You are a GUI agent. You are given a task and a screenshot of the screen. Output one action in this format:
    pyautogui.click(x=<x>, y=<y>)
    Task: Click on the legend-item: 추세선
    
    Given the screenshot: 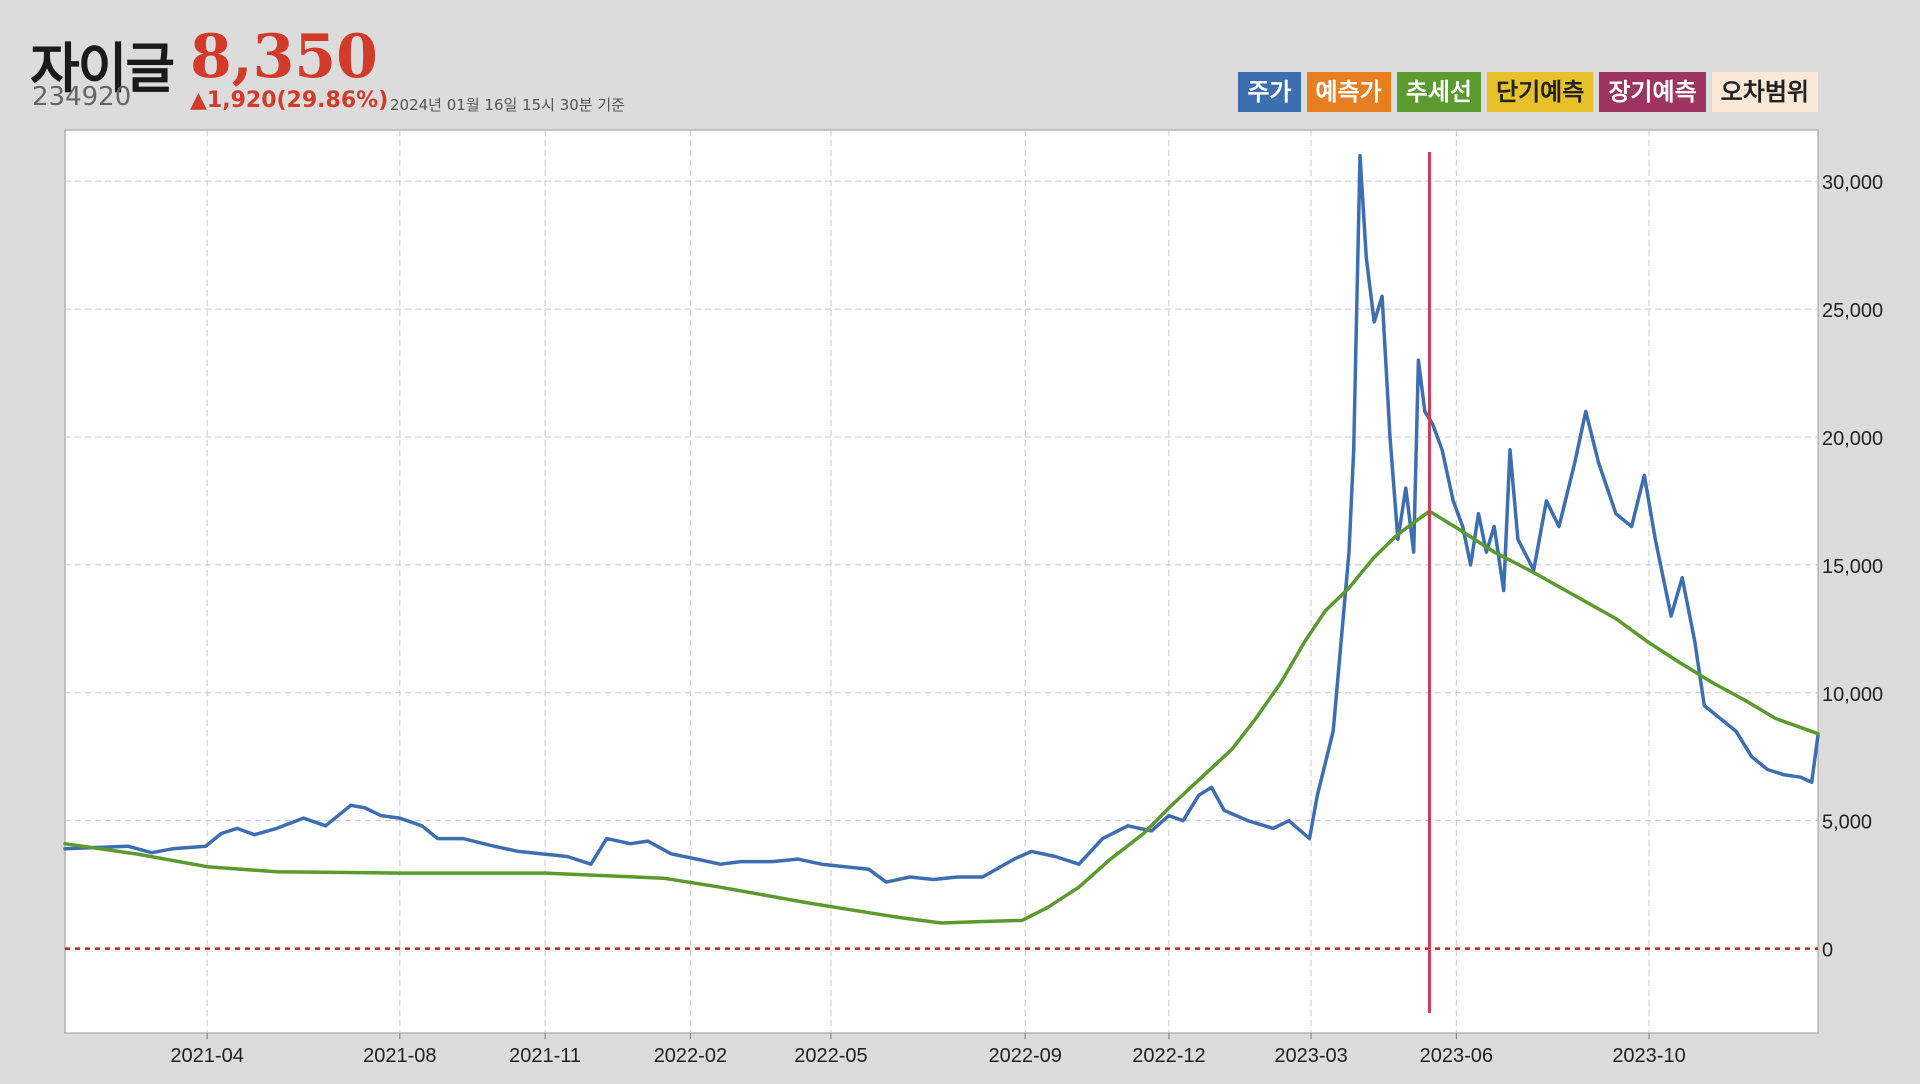 What is the action you would take?
    pyautogui.click(x=1439, y=92)
    